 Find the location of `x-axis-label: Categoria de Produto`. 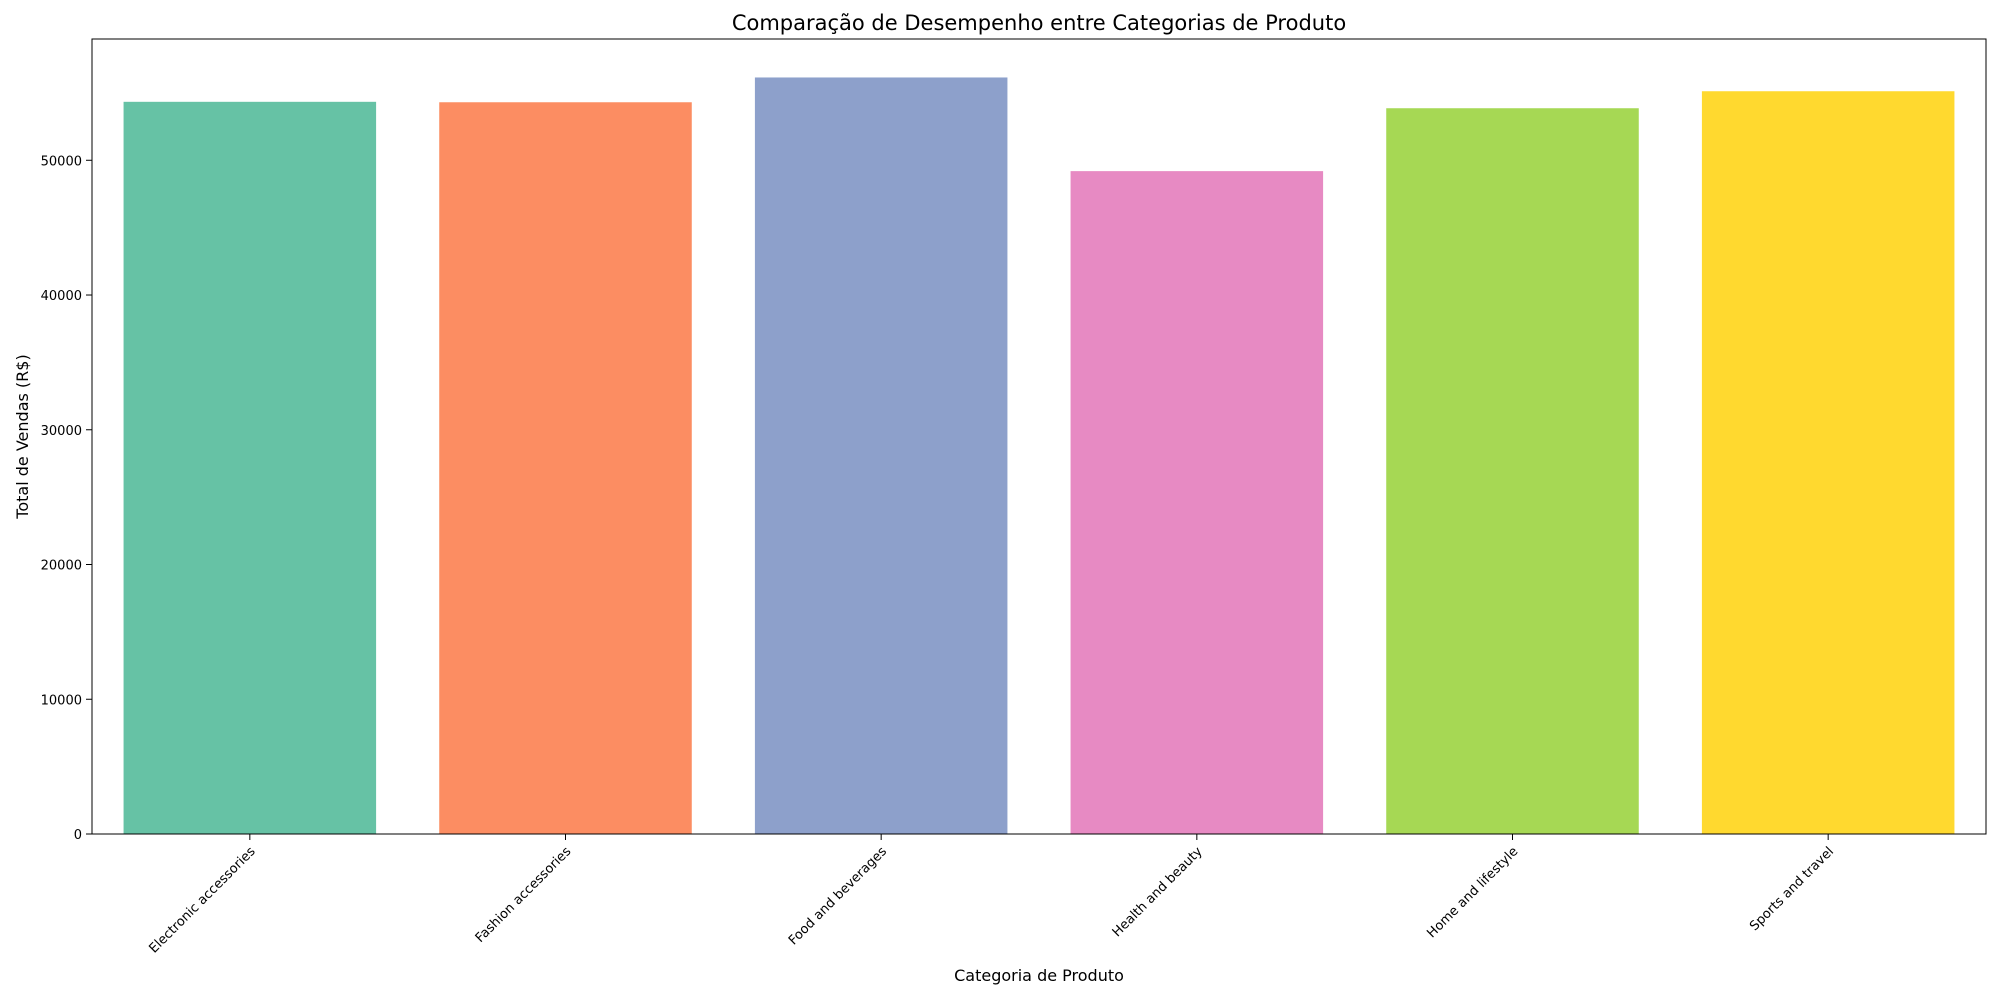

x-axis-label: Categoria de Produto is located at coordinates (1039, 975).